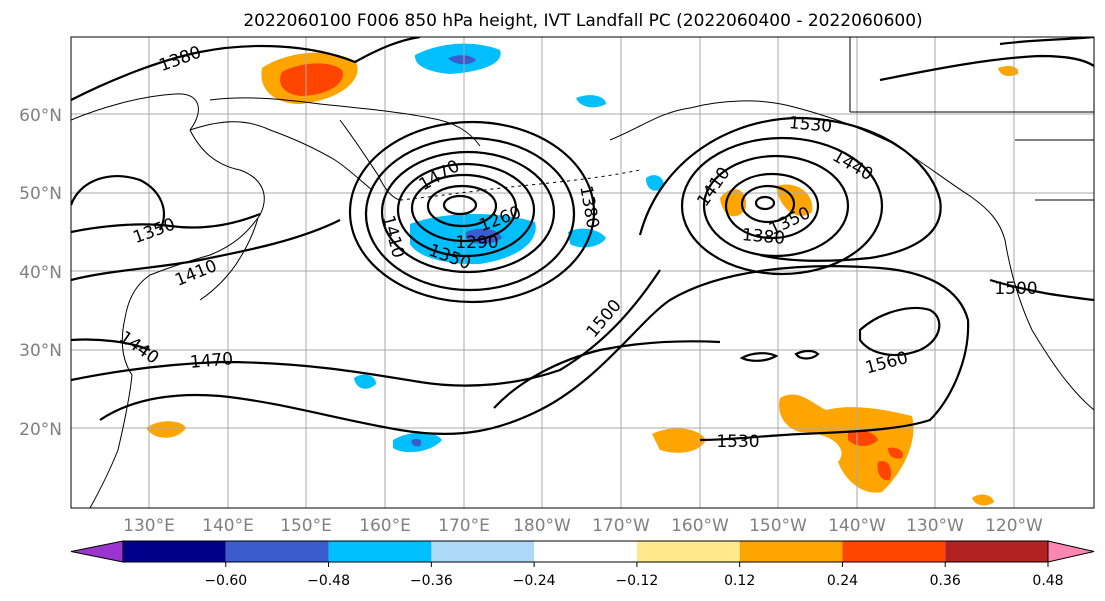 Image resolution: width=1105 pixels, height=601 pixels. I want to click on colorbar-tick-label: −0.60, so click(225, 581).